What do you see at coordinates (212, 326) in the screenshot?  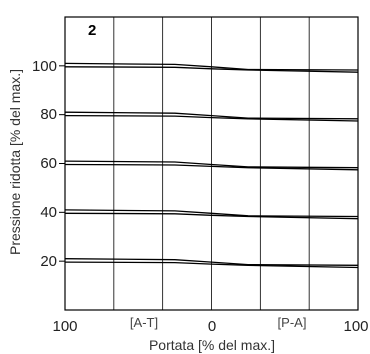 I see `x-tick-label-0: 0` at bounding box center [212, 326].